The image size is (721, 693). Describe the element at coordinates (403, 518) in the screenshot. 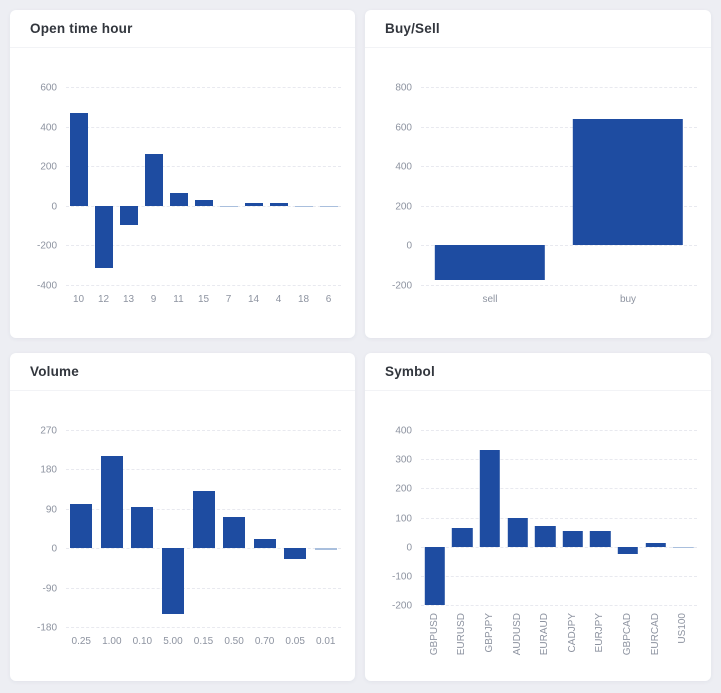

I see `y-tick-label: 100` at that location.